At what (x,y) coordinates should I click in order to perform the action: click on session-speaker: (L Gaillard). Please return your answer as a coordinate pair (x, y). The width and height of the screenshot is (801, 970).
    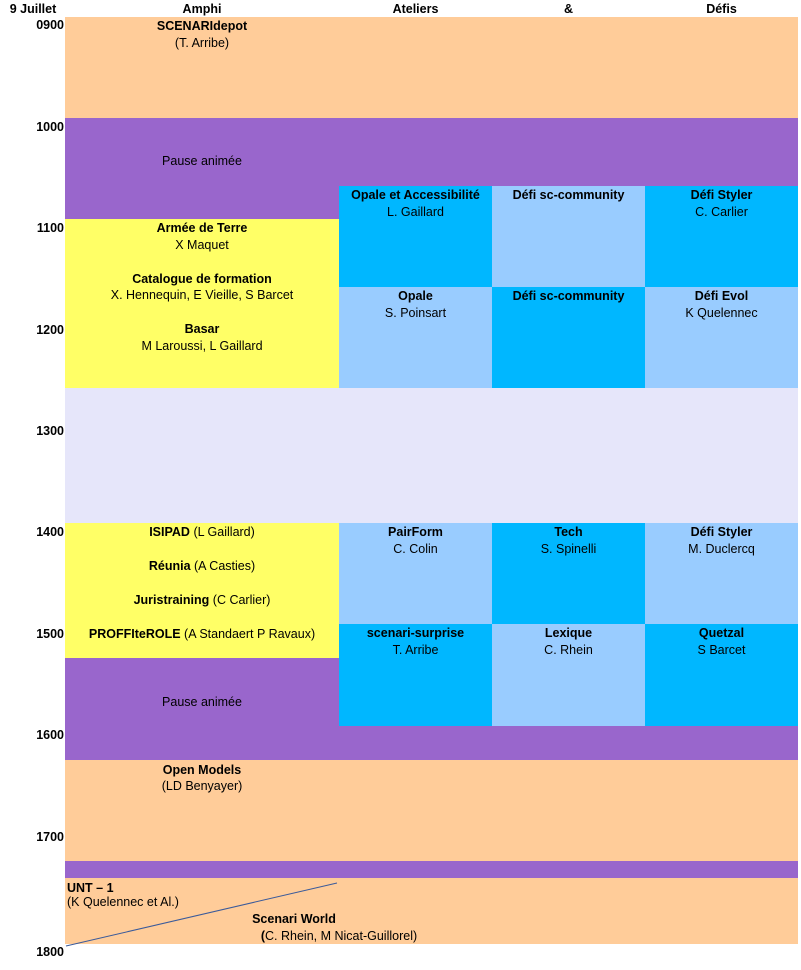
    Looking at the image, I should click on (224, 532).